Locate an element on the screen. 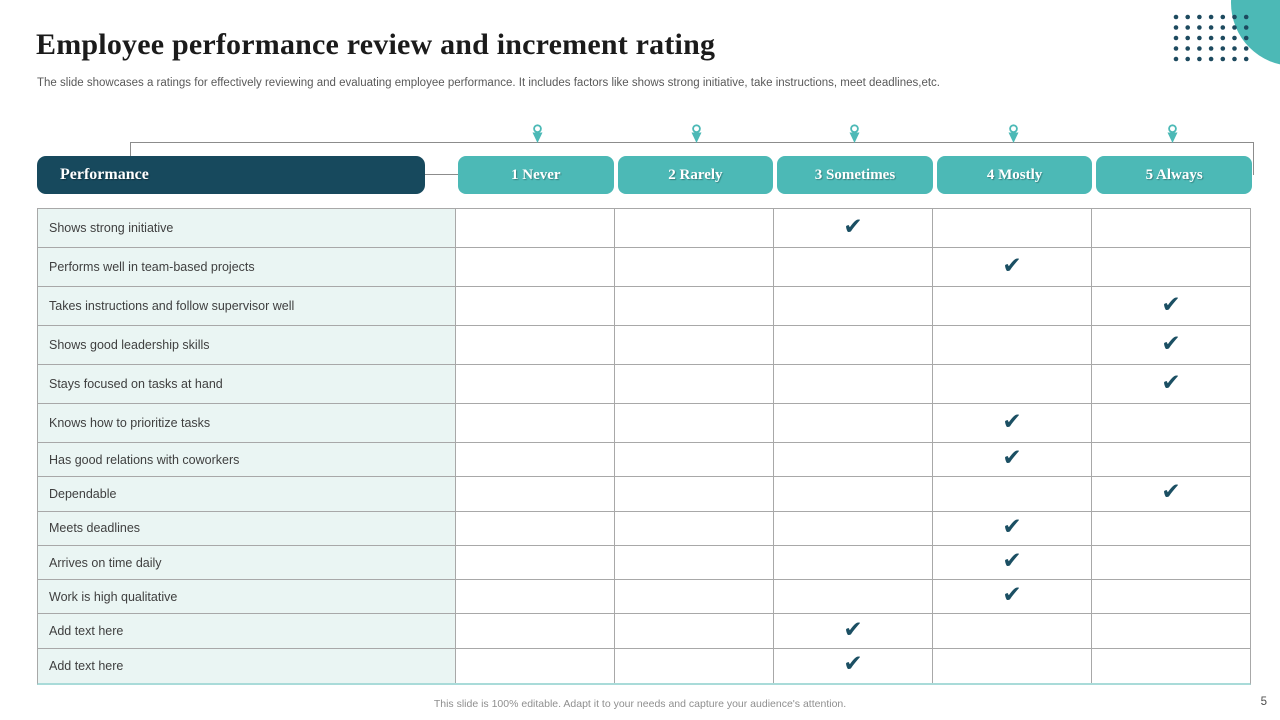  performance-header-label: Performance is located at coordinates (104, 174).